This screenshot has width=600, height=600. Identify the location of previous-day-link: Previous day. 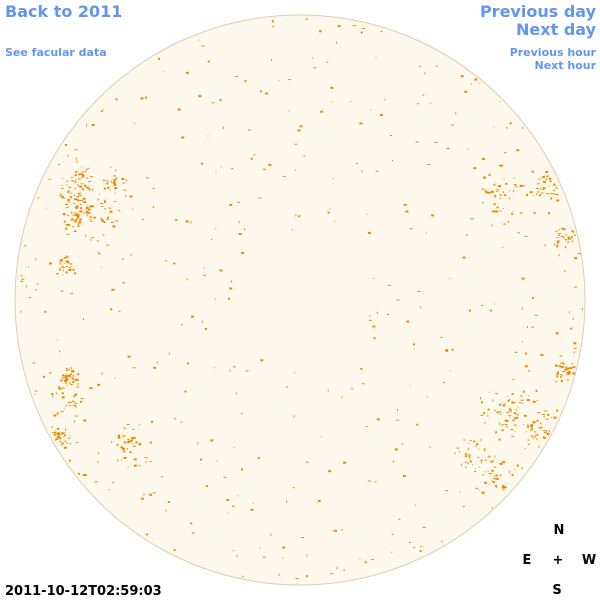
(538, 11).